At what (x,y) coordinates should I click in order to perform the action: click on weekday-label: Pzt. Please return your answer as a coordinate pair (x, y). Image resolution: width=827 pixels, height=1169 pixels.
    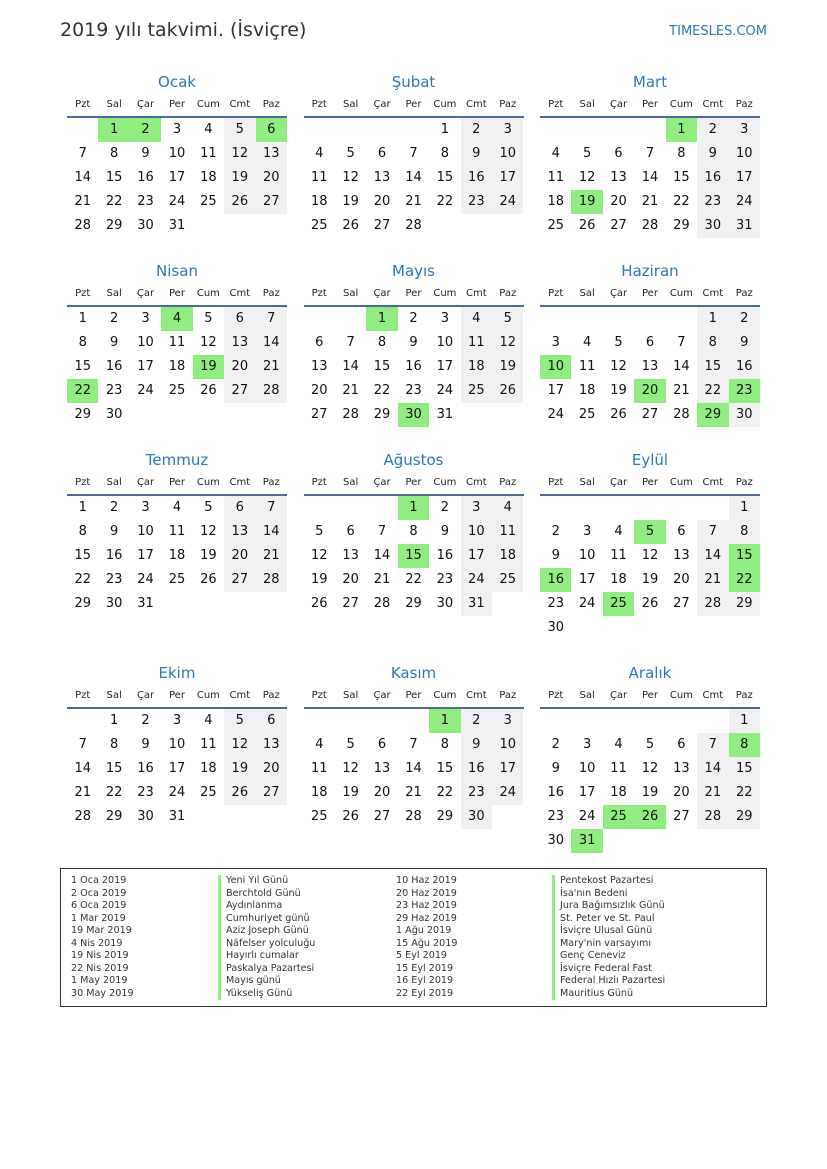
    Looking at the image, I should click on (83, 293).